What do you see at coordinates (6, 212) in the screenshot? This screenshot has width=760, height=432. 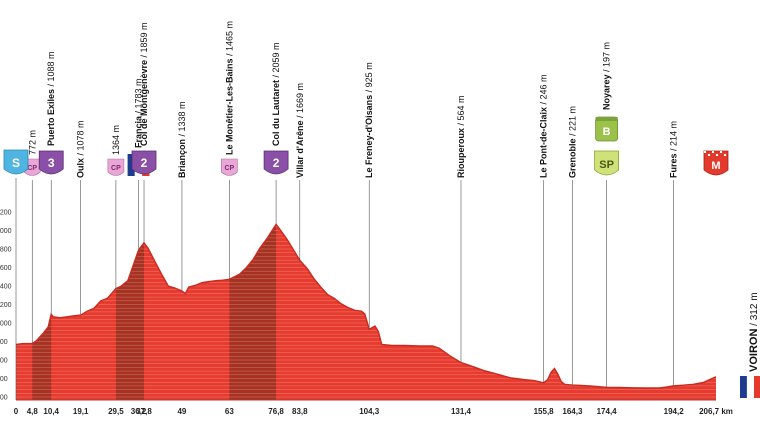 I see `y-tick-label: 2200` at bounding box center [6, 212].